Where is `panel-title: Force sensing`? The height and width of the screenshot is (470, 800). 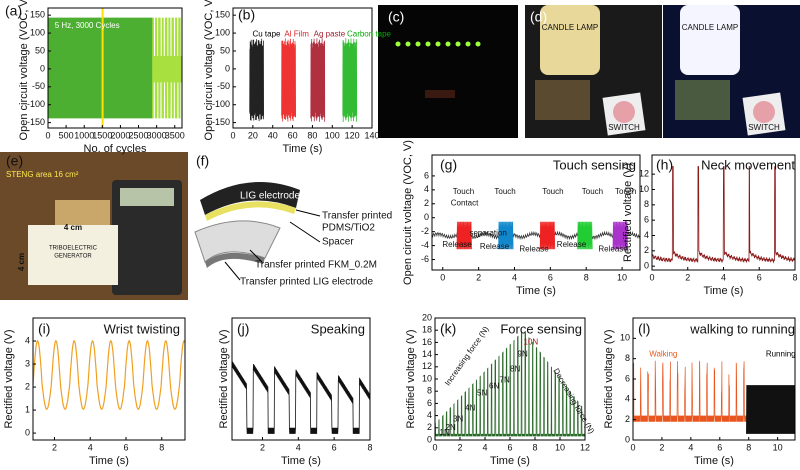
panel-title: Force sensing is located at coordinates (541, 328).